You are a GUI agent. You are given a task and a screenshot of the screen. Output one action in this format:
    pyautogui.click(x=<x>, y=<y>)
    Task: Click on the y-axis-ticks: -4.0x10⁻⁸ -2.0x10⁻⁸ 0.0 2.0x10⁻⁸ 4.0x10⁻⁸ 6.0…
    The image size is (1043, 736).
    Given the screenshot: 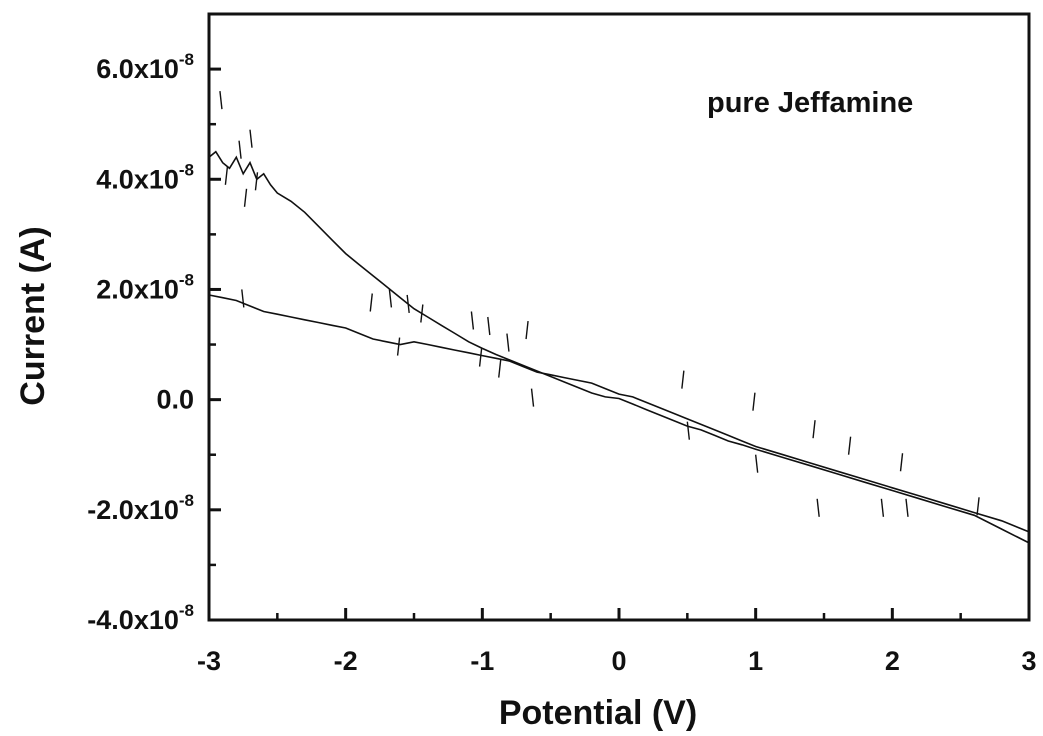 What is the action you would take?
    pyautogui.click(x=154, y=323)
    